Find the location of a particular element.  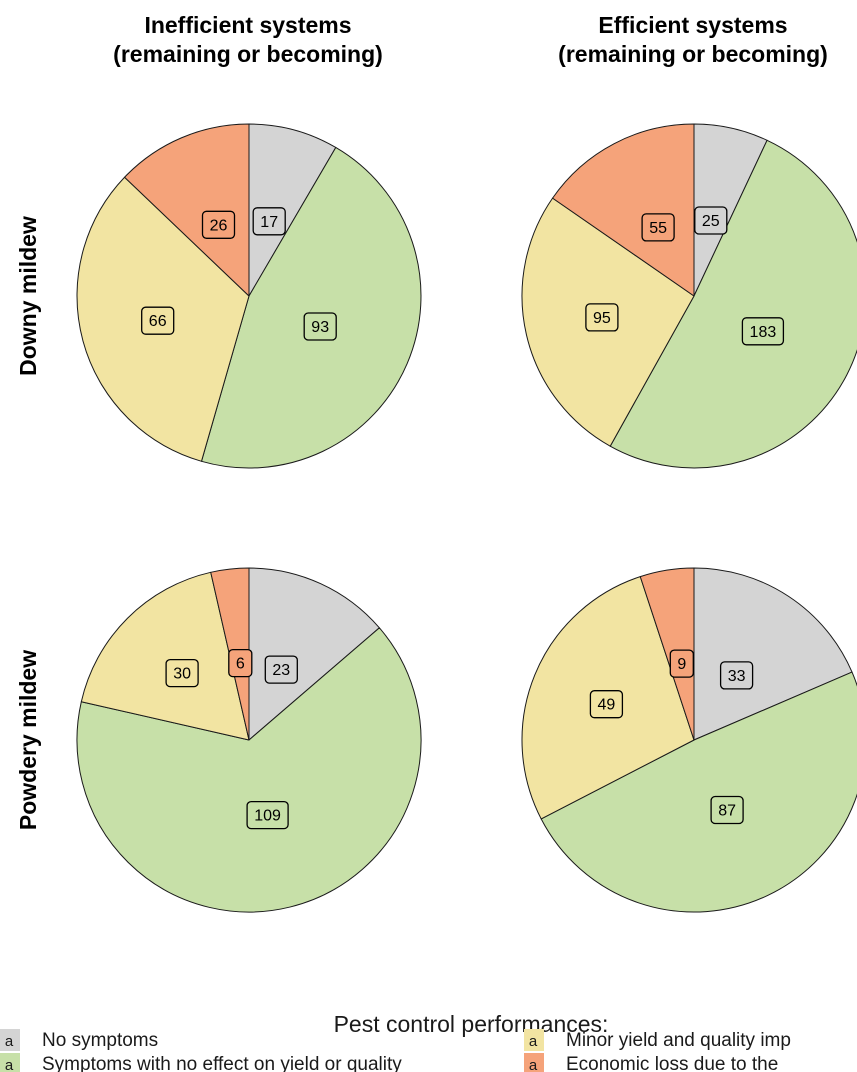

pie-panel: 17 93 66 26 is located at coordinates (249, 296).